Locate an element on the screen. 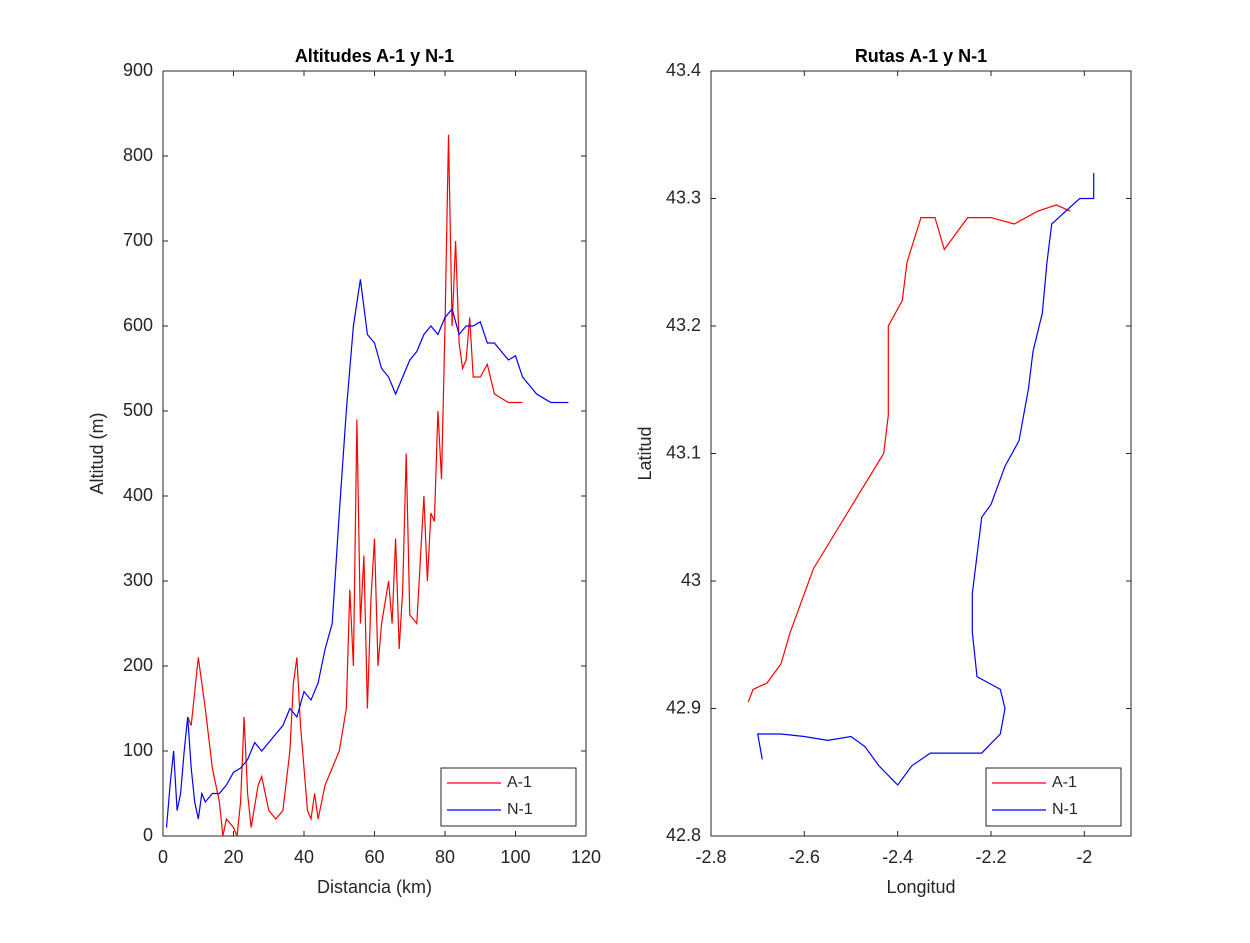 Image resolution: width=1250 pixels, height=943 pixels. data-line is located at coordinates (909, 453).